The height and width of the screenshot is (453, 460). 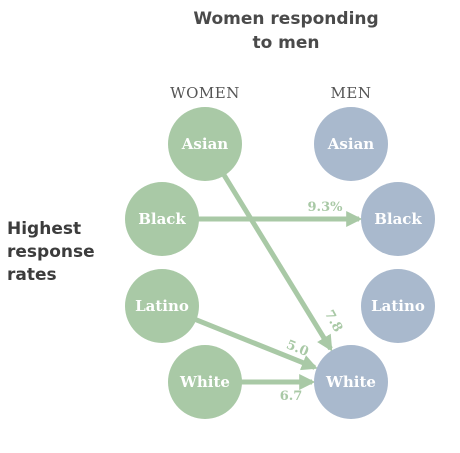 I want to click on link-rate-label-black-to-black: 9.3%, so click(x=326, y=207).